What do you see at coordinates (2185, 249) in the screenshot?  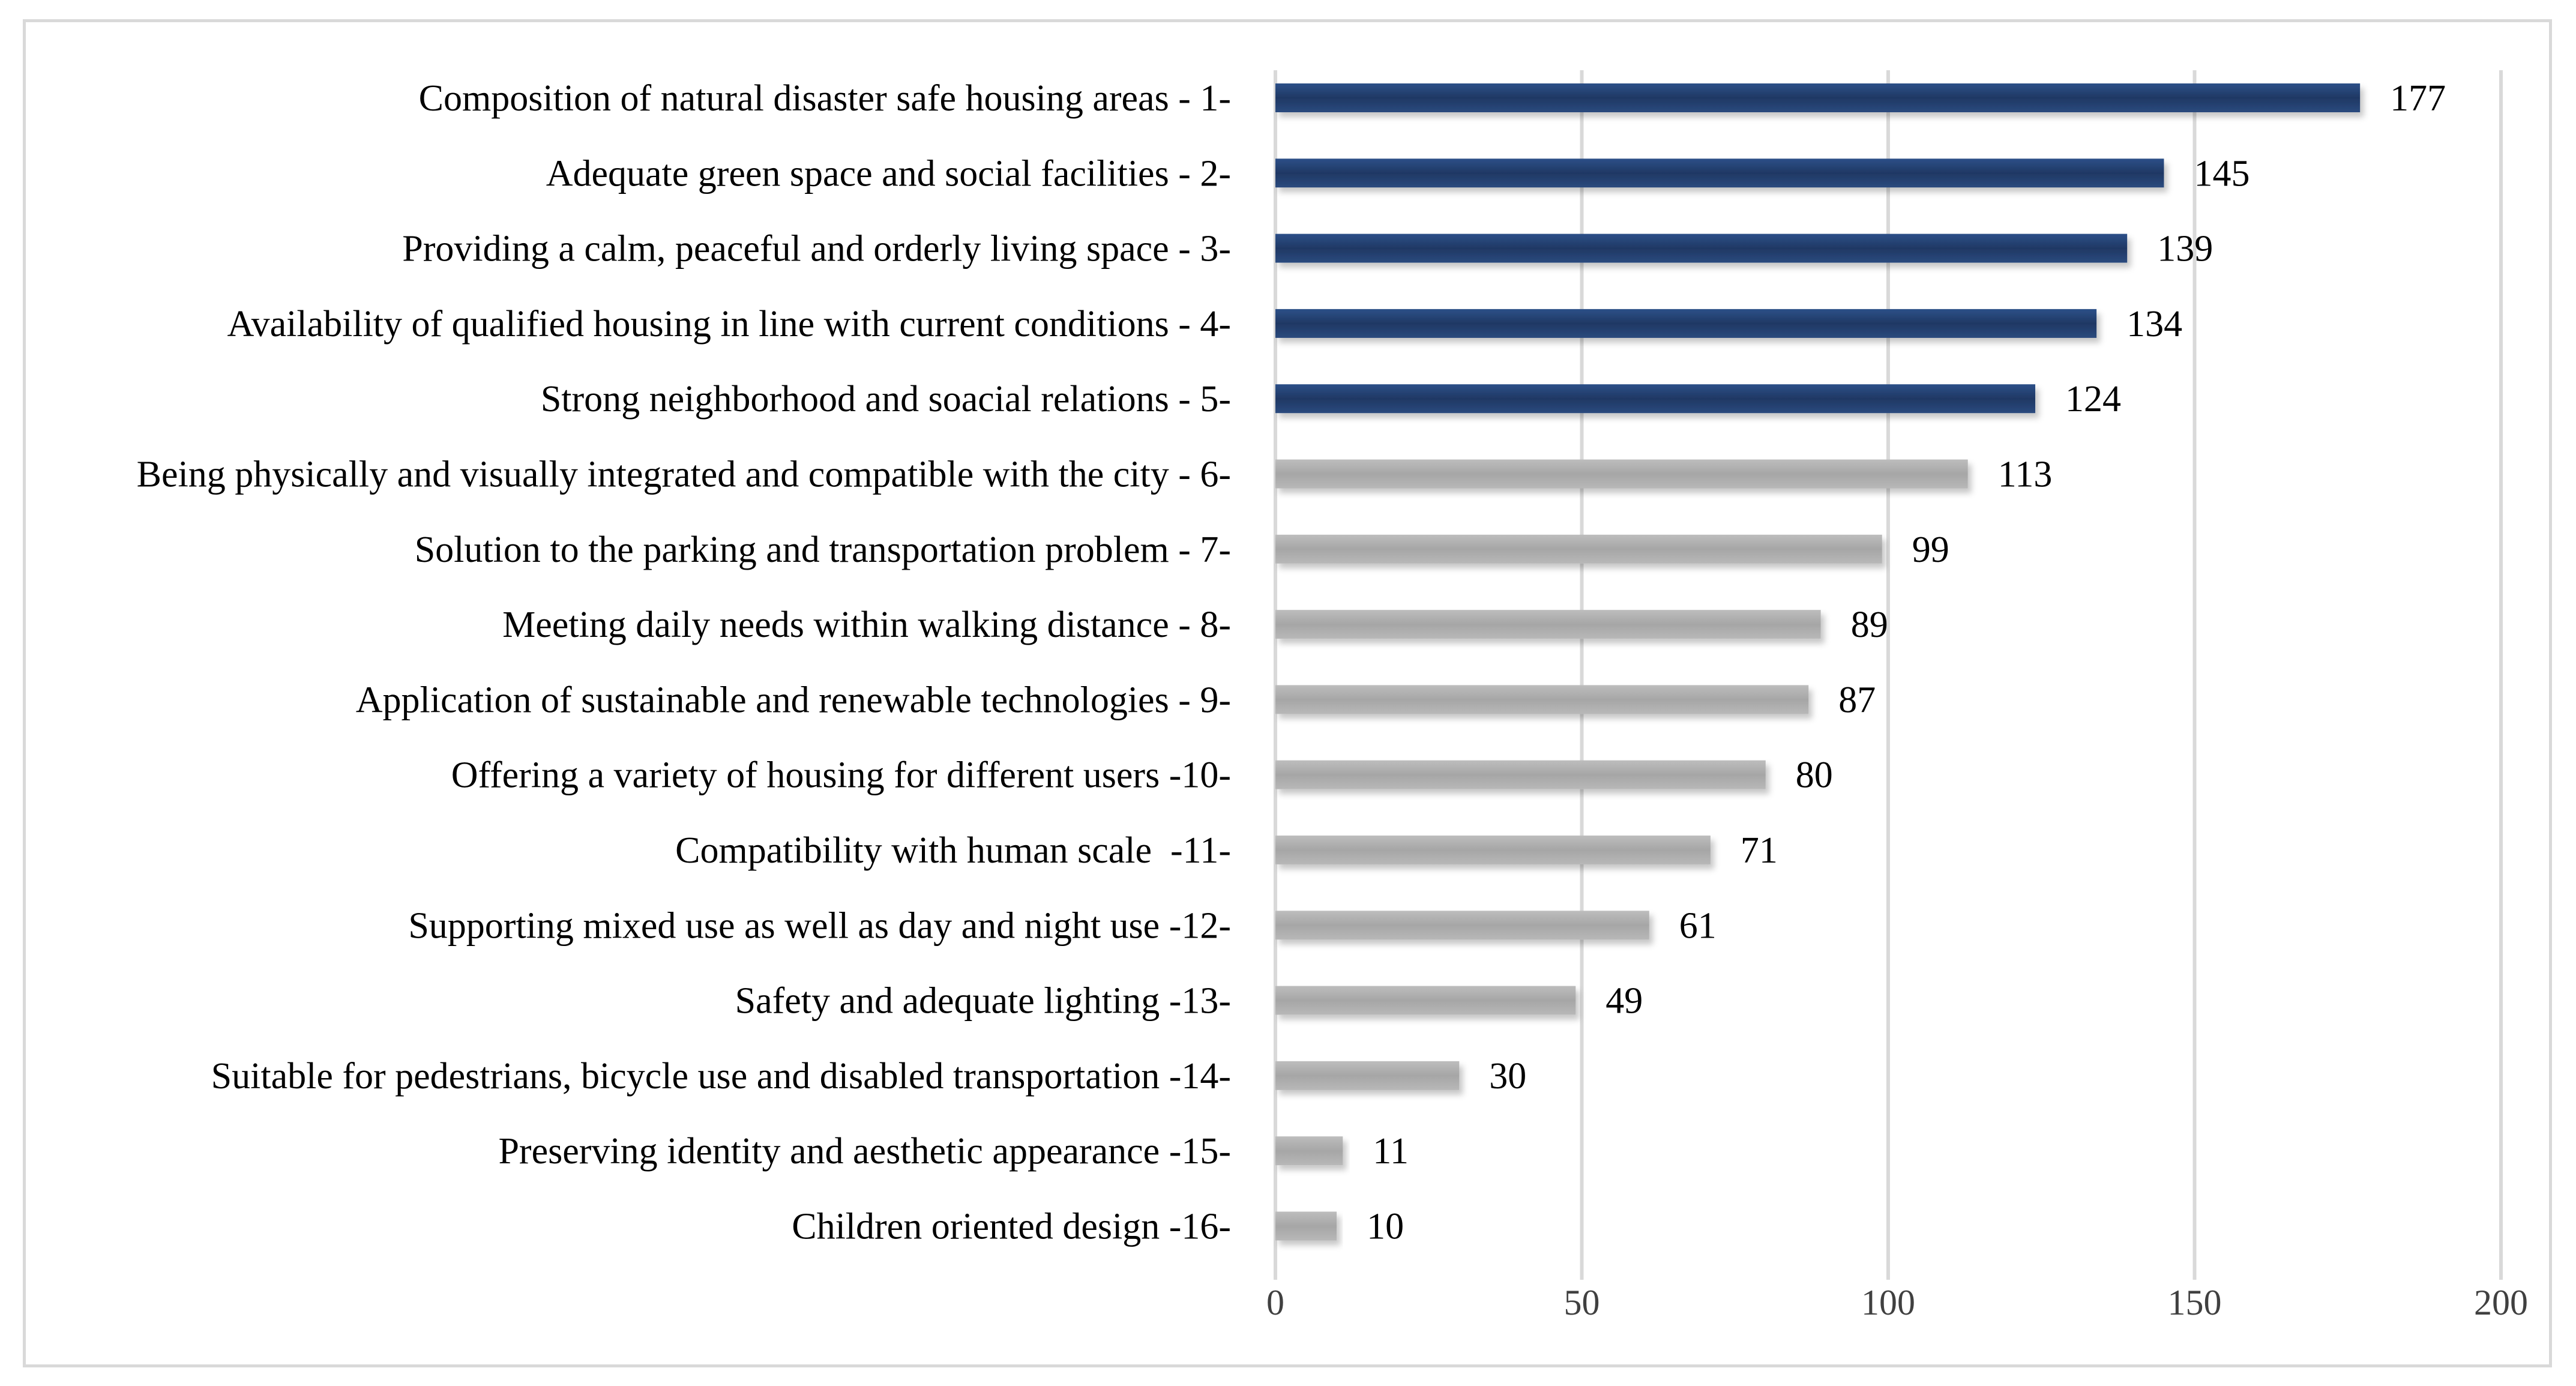 I see `value-label: 139` at bounding box center [2185, 249].